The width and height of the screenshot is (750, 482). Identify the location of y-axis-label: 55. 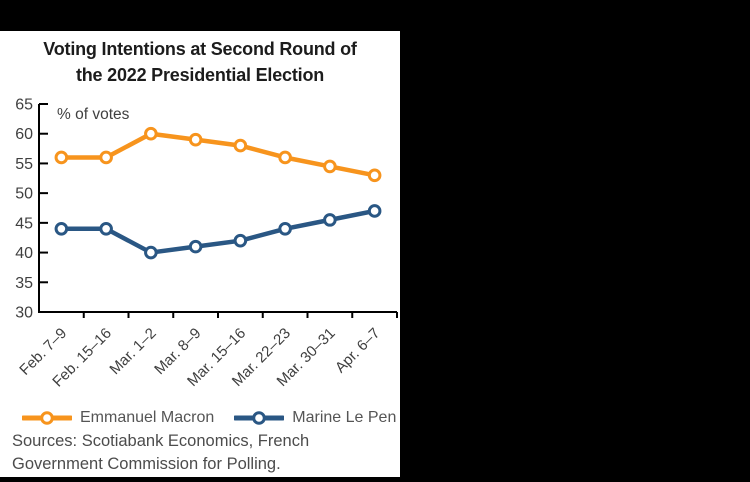
(24, 164).